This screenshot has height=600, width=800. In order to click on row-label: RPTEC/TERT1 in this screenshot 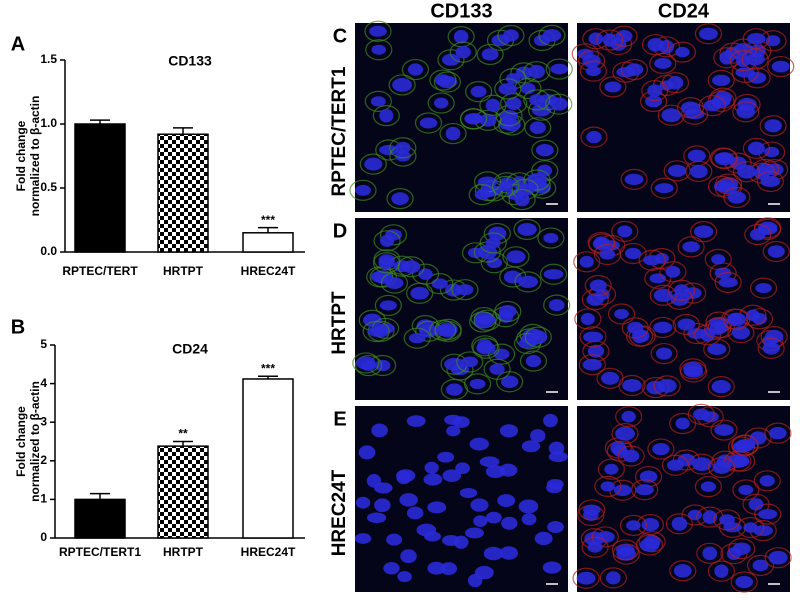, I will do `click(339, 131)`.